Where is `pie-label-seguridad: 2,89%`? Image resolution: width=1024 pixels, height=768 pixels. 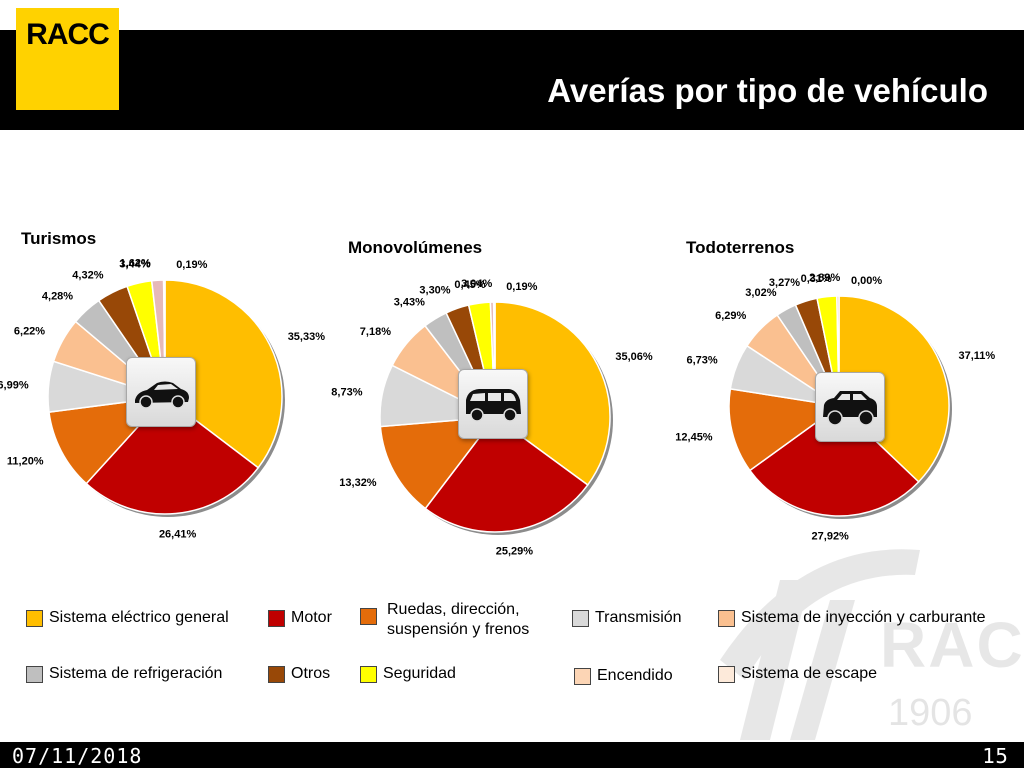 pie-label-seguridad: 2,89% is located at coordinates (824, 278).